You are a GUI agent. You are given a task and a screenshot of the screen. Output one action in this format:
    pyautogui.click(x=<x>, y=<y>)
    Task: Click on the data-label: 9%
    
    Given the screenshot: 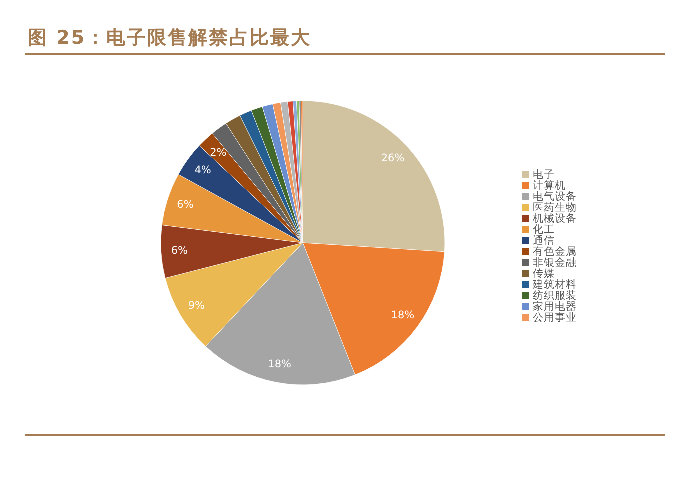 What is the action you would take?
    pyautogui.click(x=197, y=306)
    